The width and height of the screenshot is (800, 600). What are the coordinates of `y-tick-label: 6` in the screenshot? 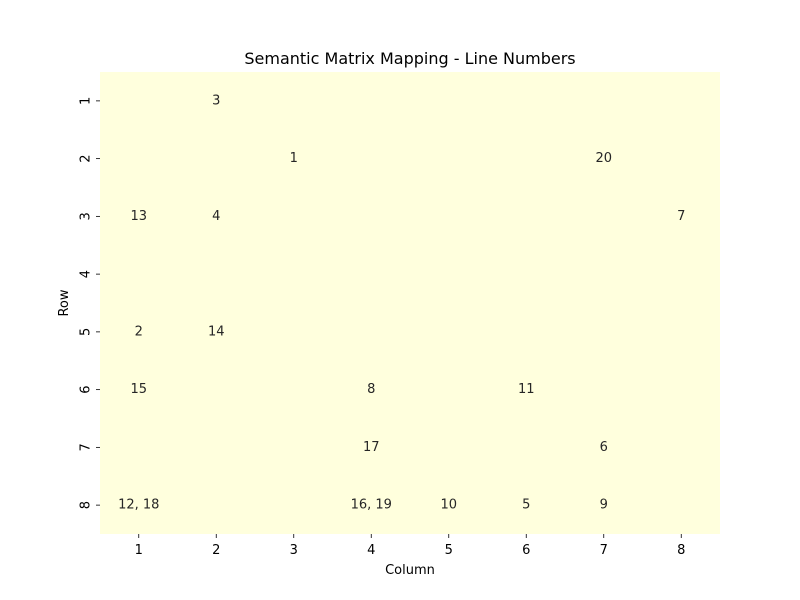 It's located at (86, 389).